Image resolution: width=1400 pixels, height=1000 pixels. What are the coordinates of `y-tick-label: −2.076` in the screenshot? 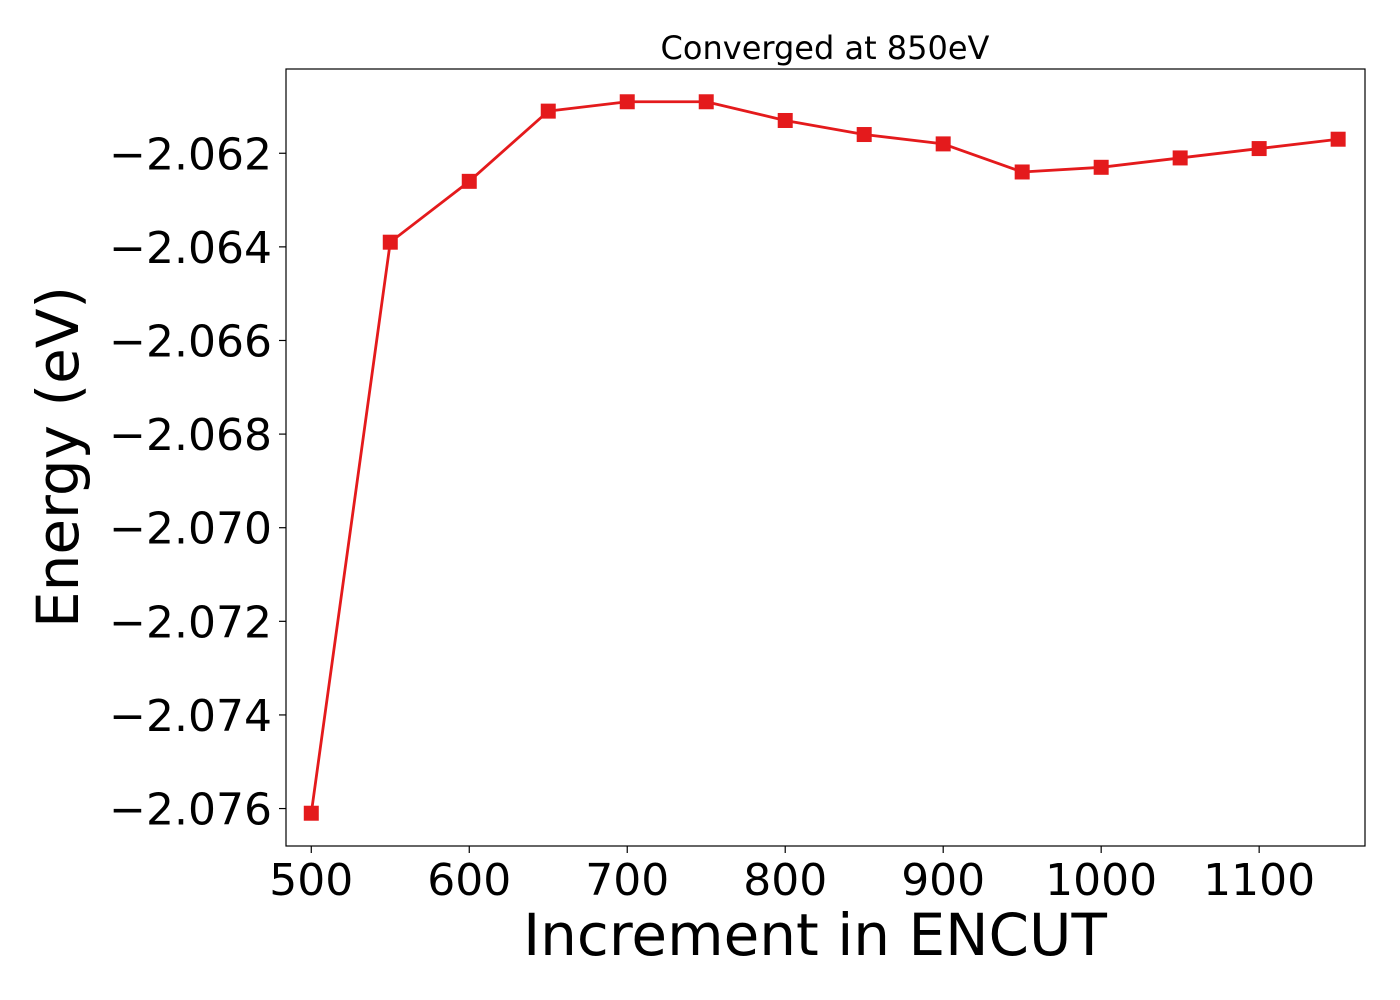 It's located at (190, 810).